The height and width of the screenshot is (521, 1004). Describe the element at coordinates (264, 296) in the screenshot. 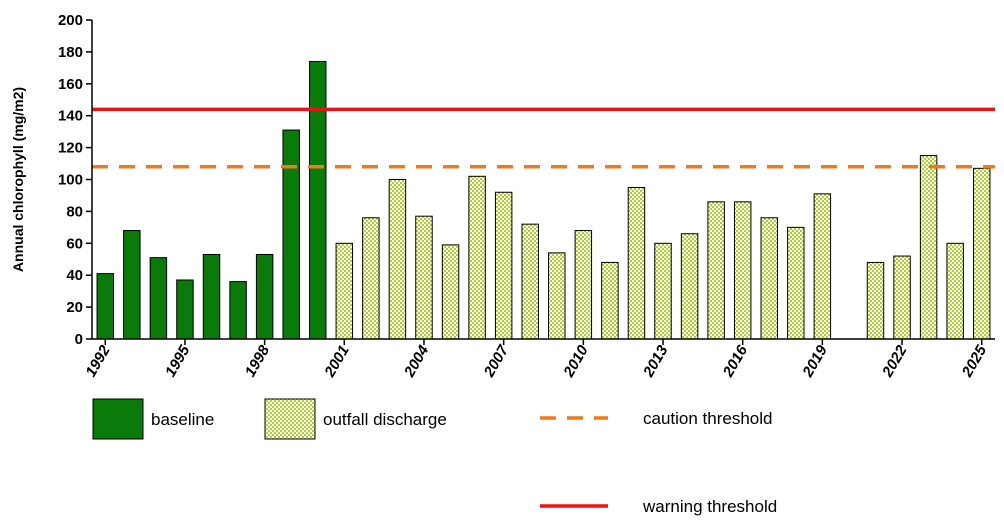

I see `bar-baseline-1998` at that location.